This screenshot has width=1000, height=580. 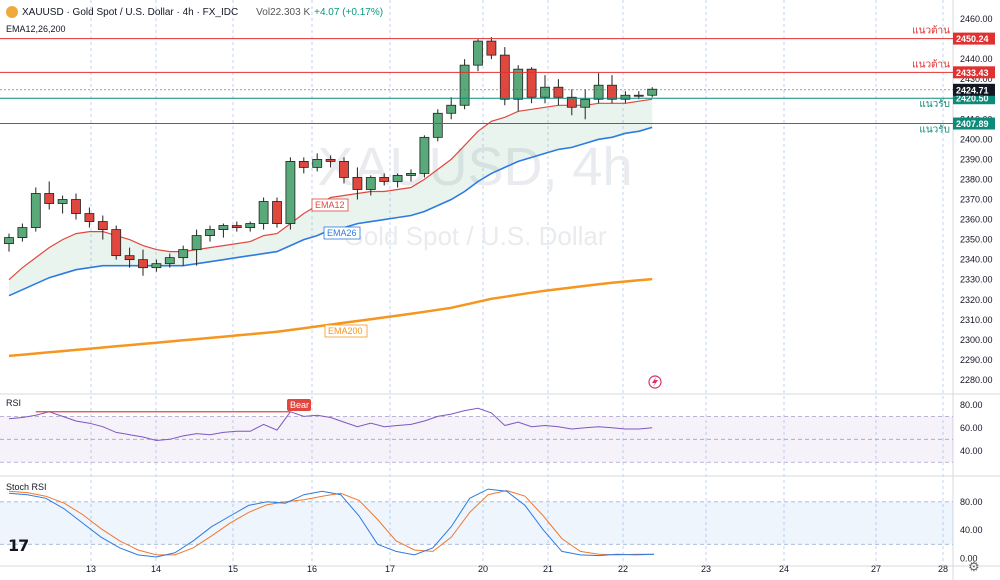 What do you see at coordinates (330, 424) in the screenshot?
I see `rsi-line` at bounding box center [330, 424].